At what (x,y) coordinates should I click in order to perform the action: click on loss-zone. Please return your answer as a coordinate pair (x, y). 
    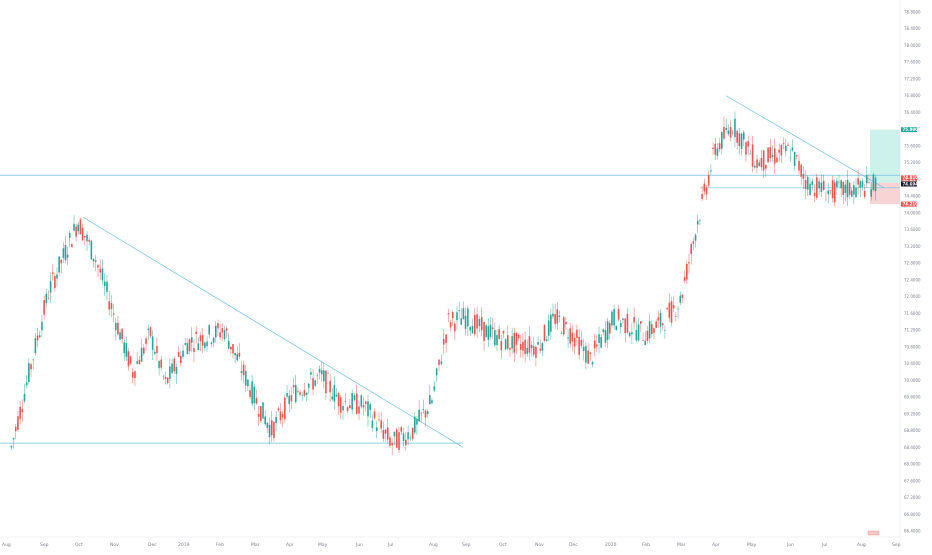
    Looking at the image, I should click on (885, 193).